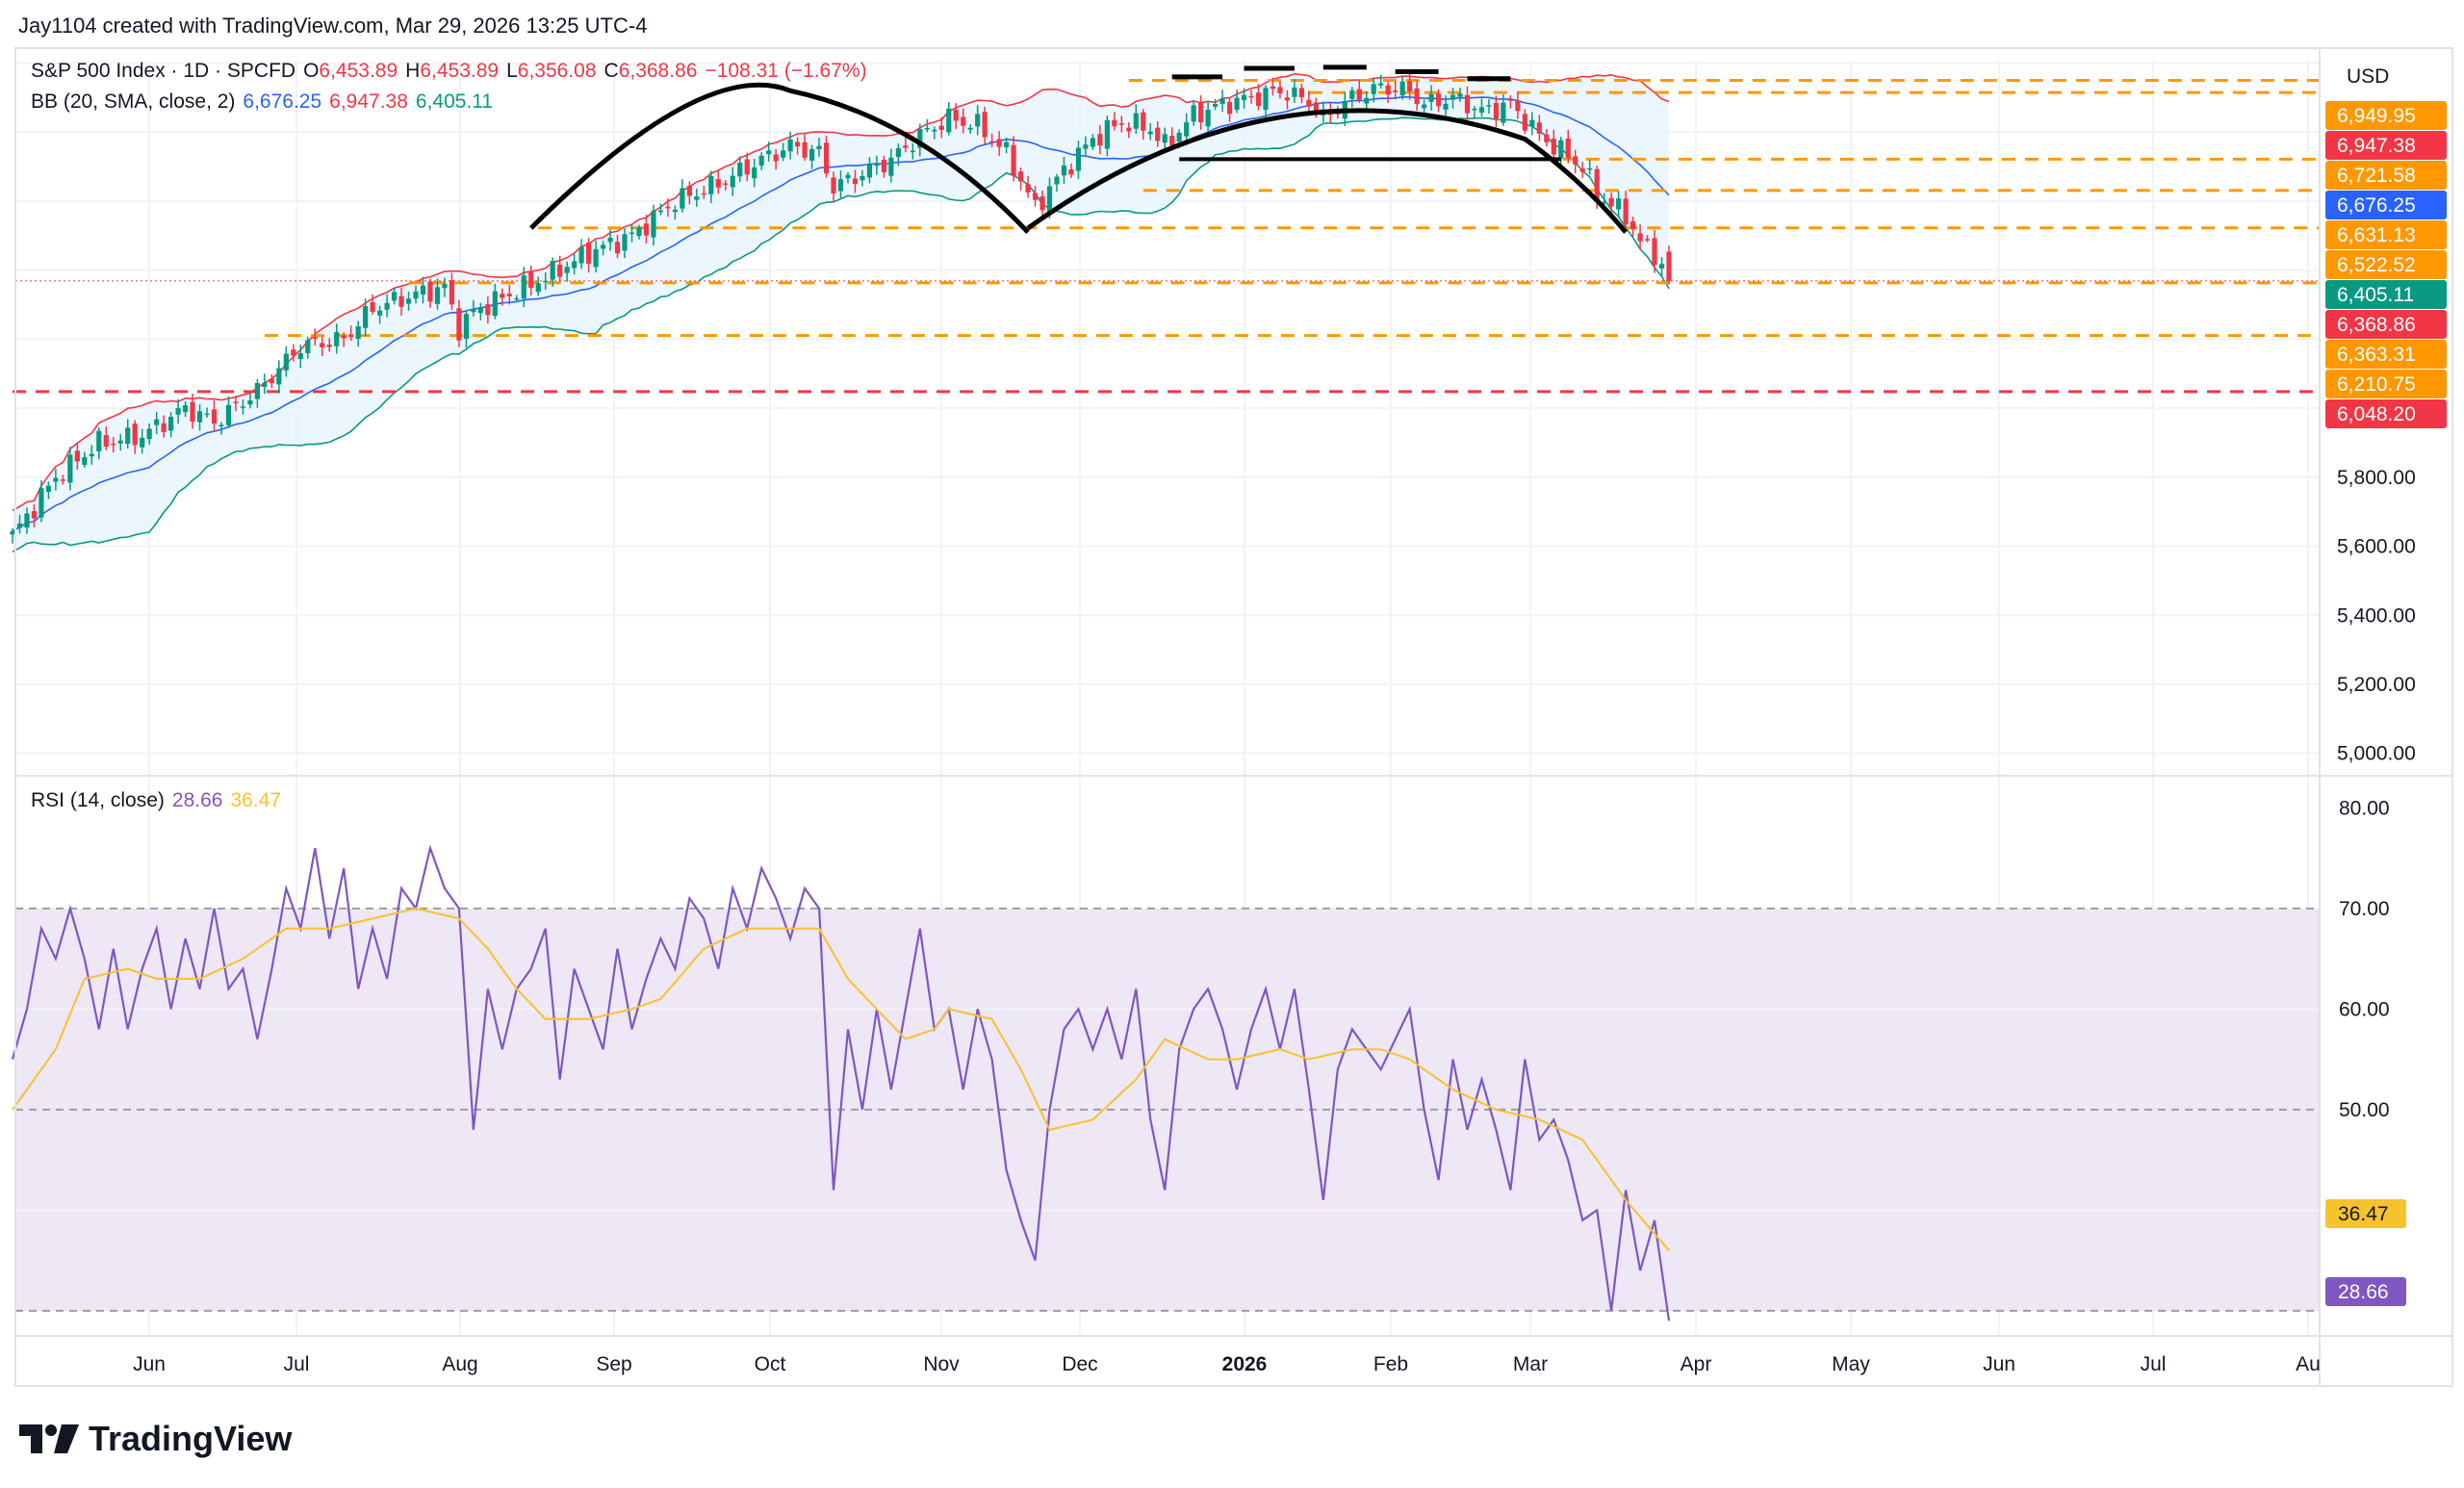  What do you see at coordinates (2376, 385) in the screenshot?
I see `price-badge-label: 6,210.75` at bounding box center [2376, 385].